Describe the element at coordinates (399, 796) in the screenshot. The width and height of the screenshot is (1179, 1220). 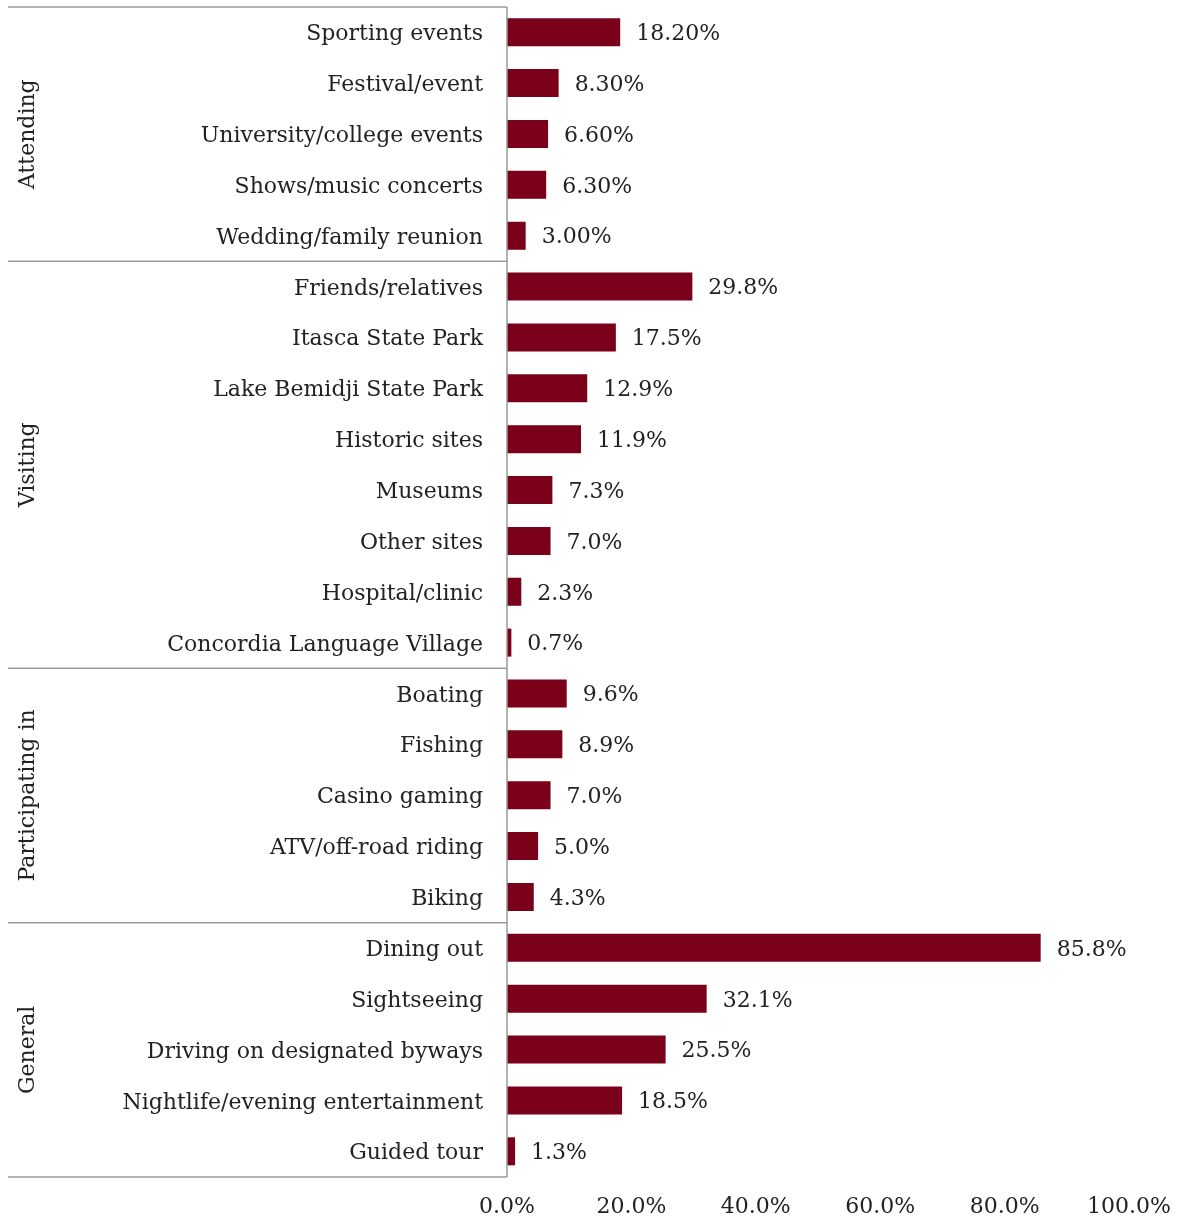
I see `y-tick-label: Casino gaming` at that location.